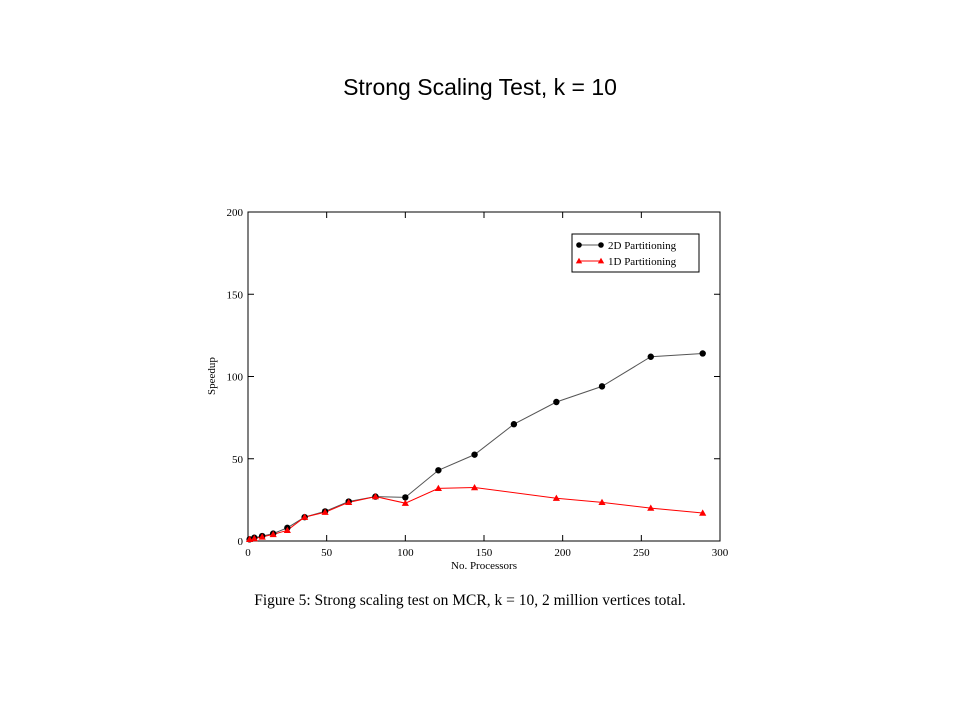 The height and width of the screenshot is (720, 960). What do you see at coordinates (241, 542) in the screenshot?
I see `y-tick-label: 0` at bounding box center [241, 542].